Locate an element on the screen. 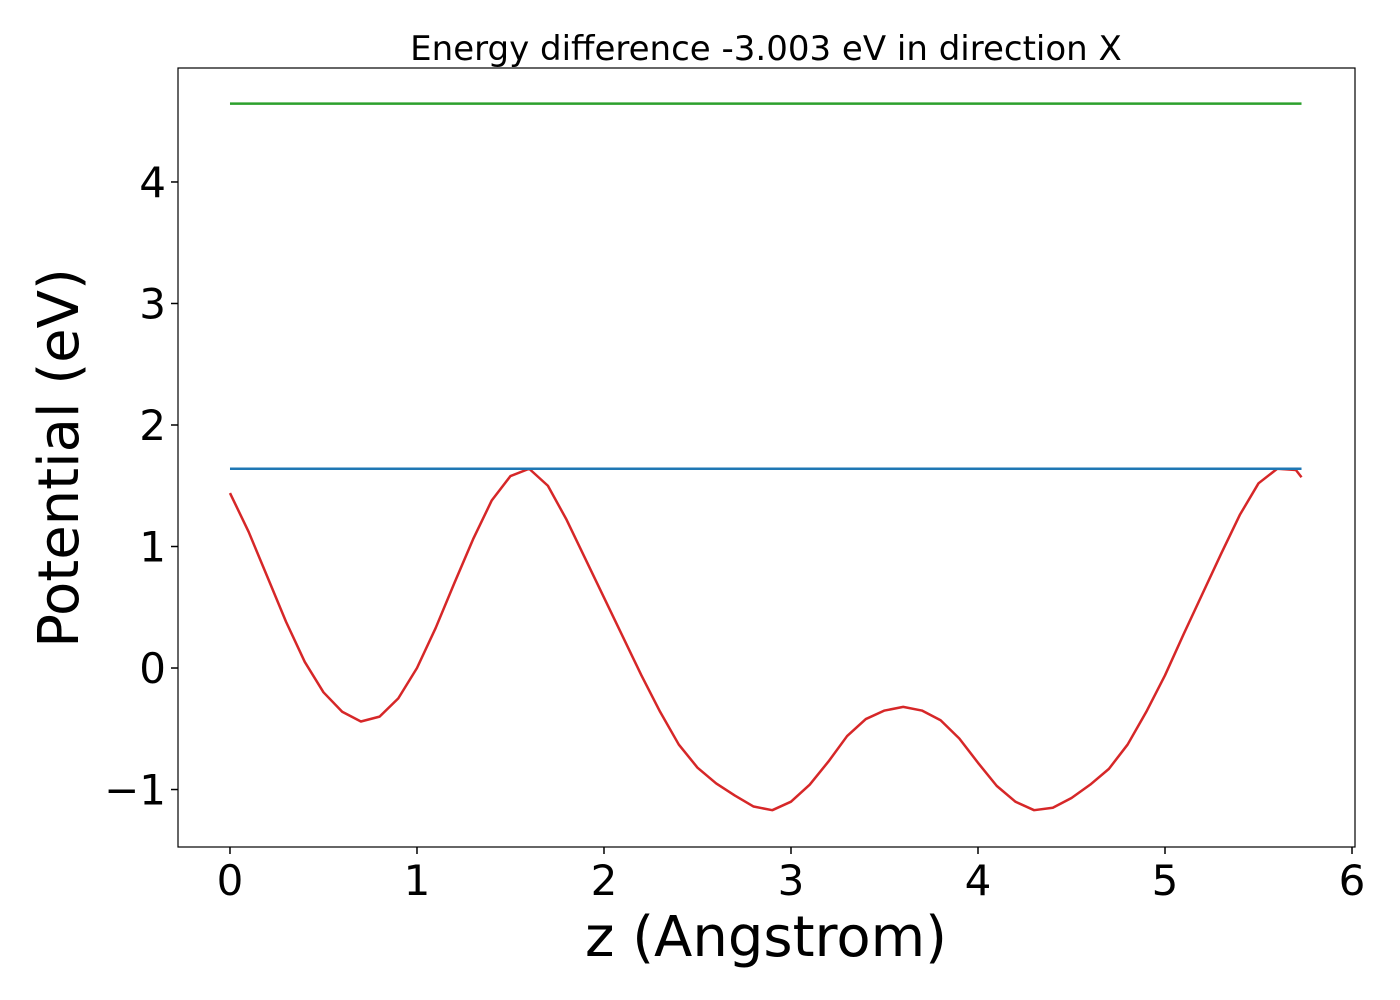 This screenshot has height=1000, width=1400. y-axis-label: Potential (eV) is located at coordinates (59, 458).